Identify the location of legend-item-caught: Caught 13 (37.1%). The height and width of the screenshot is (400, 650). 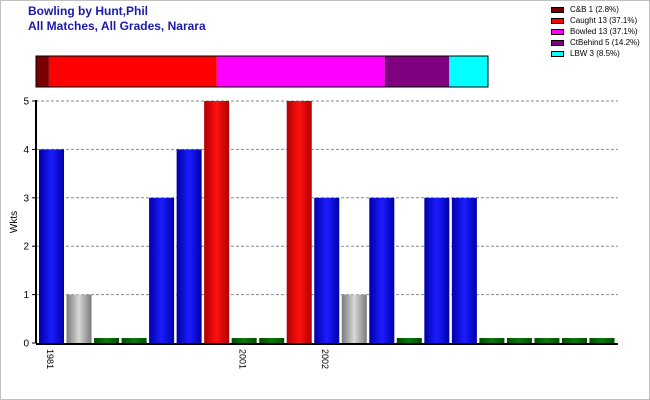
(595, 20).